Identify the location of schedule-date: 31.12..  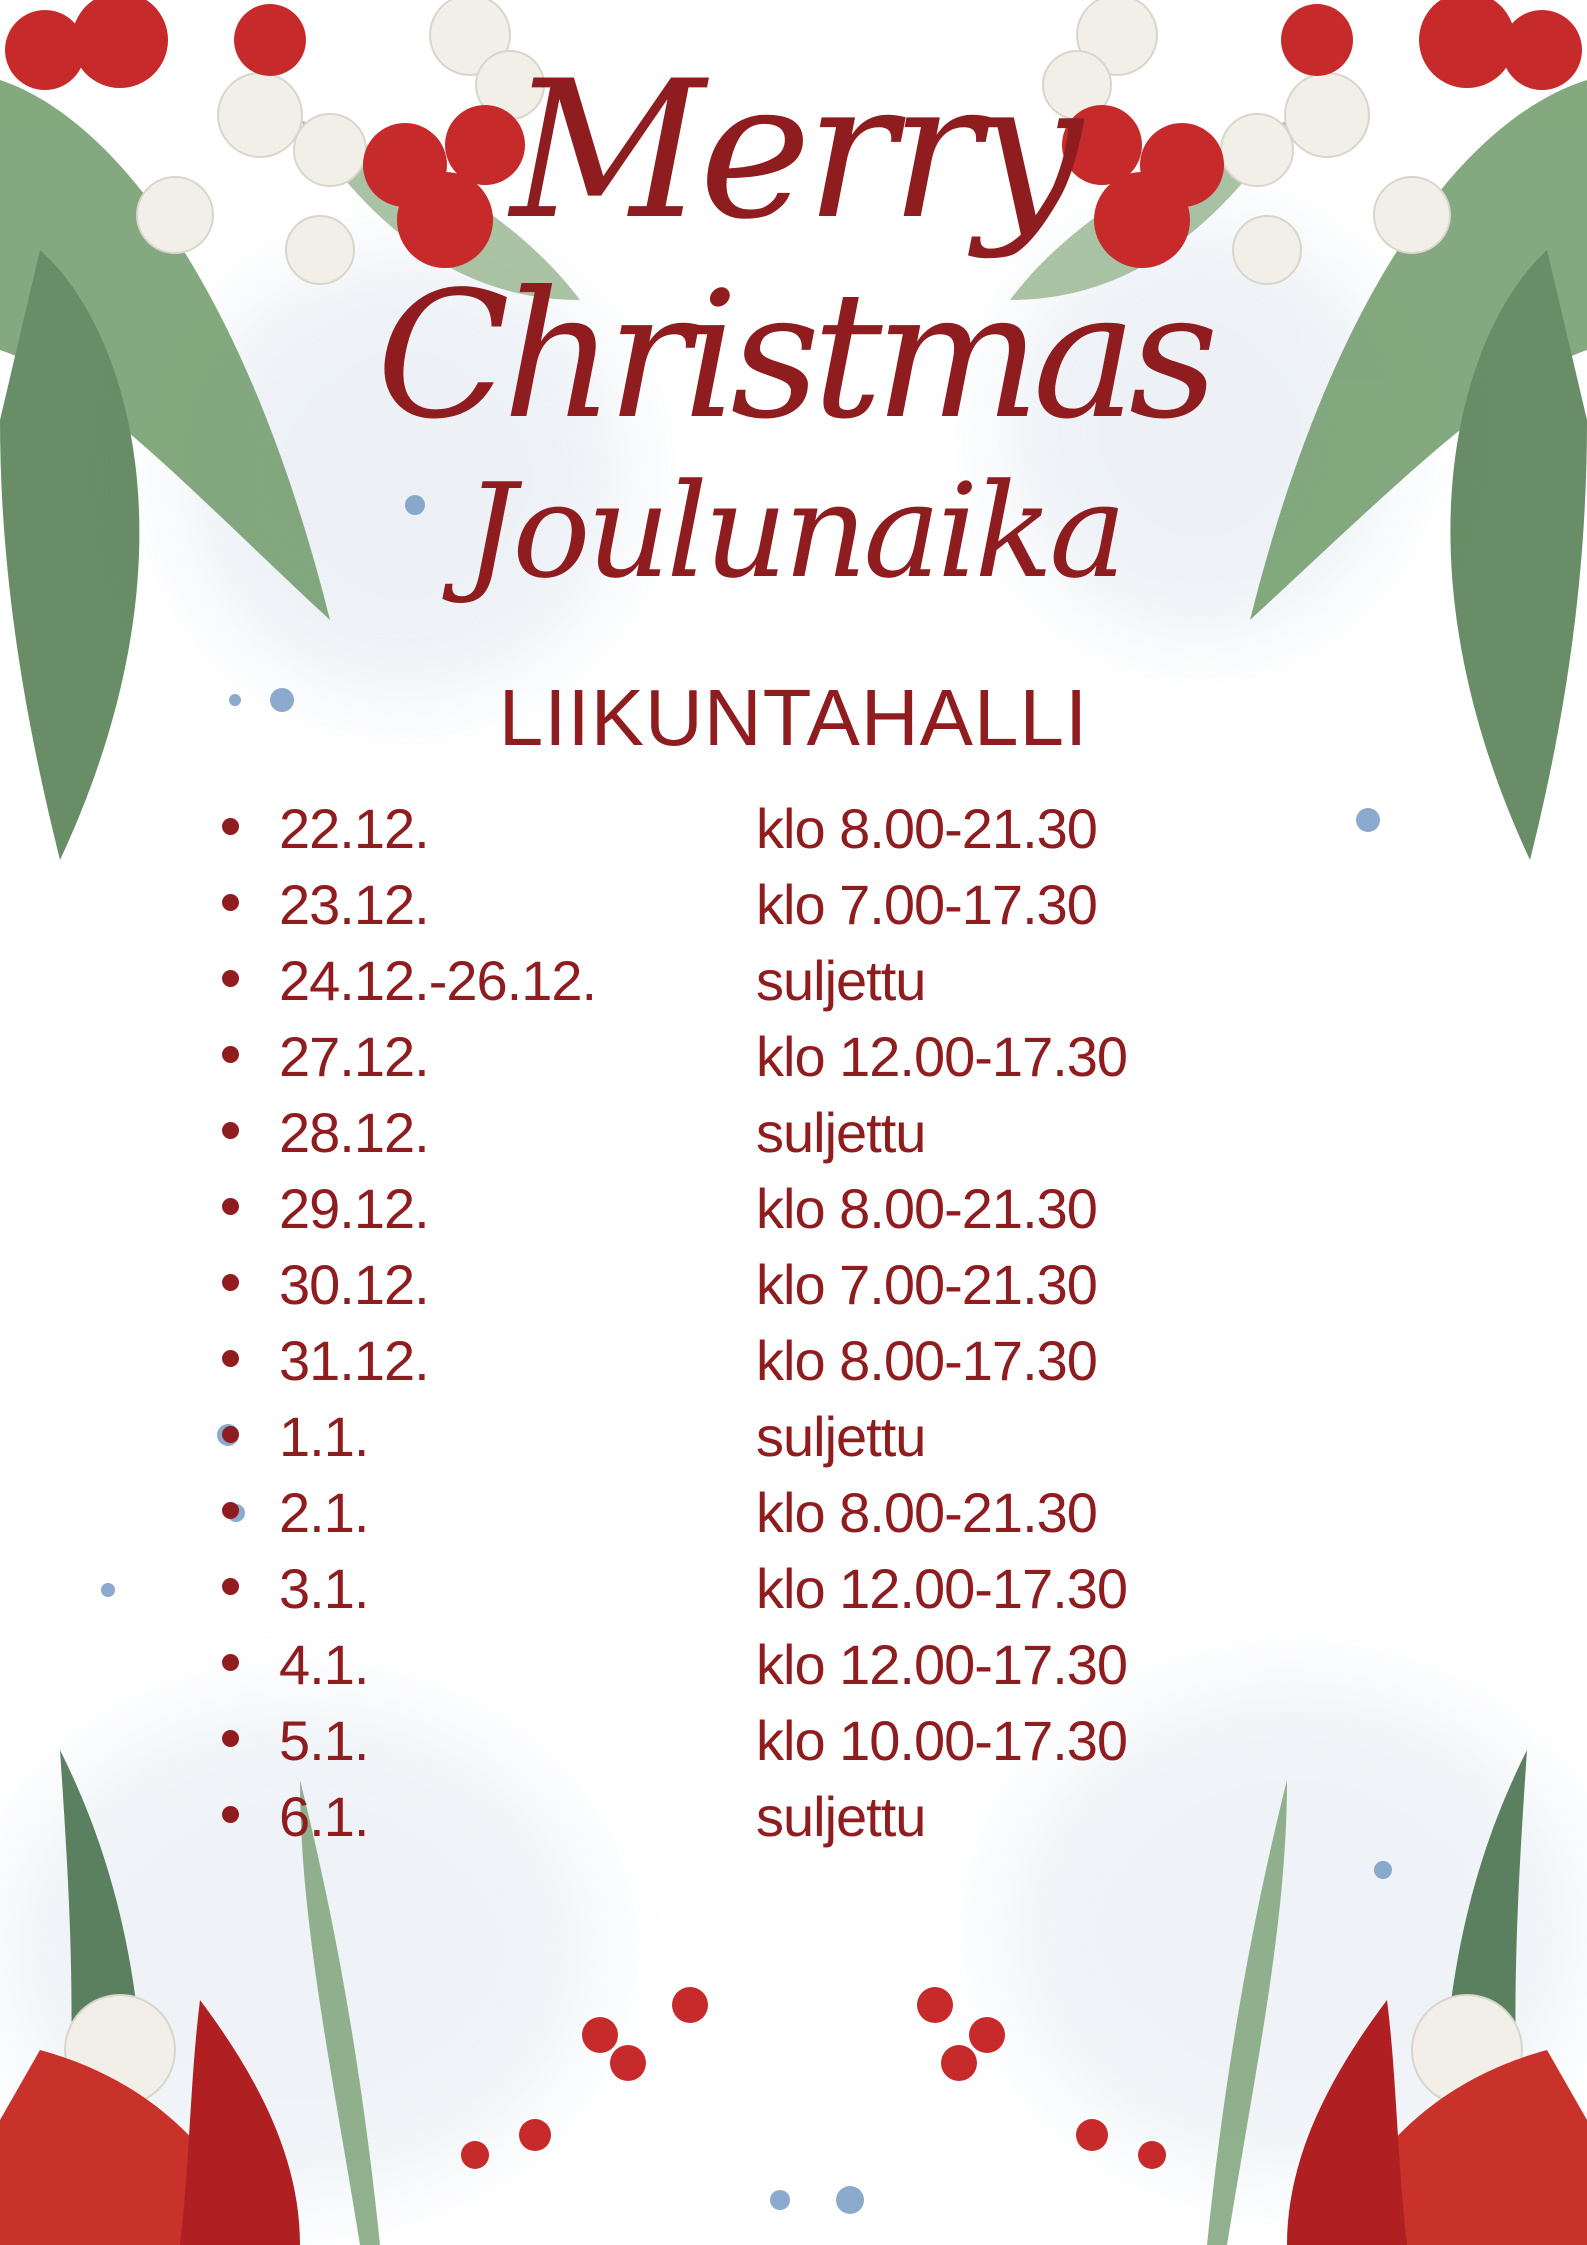
(354, 1360).